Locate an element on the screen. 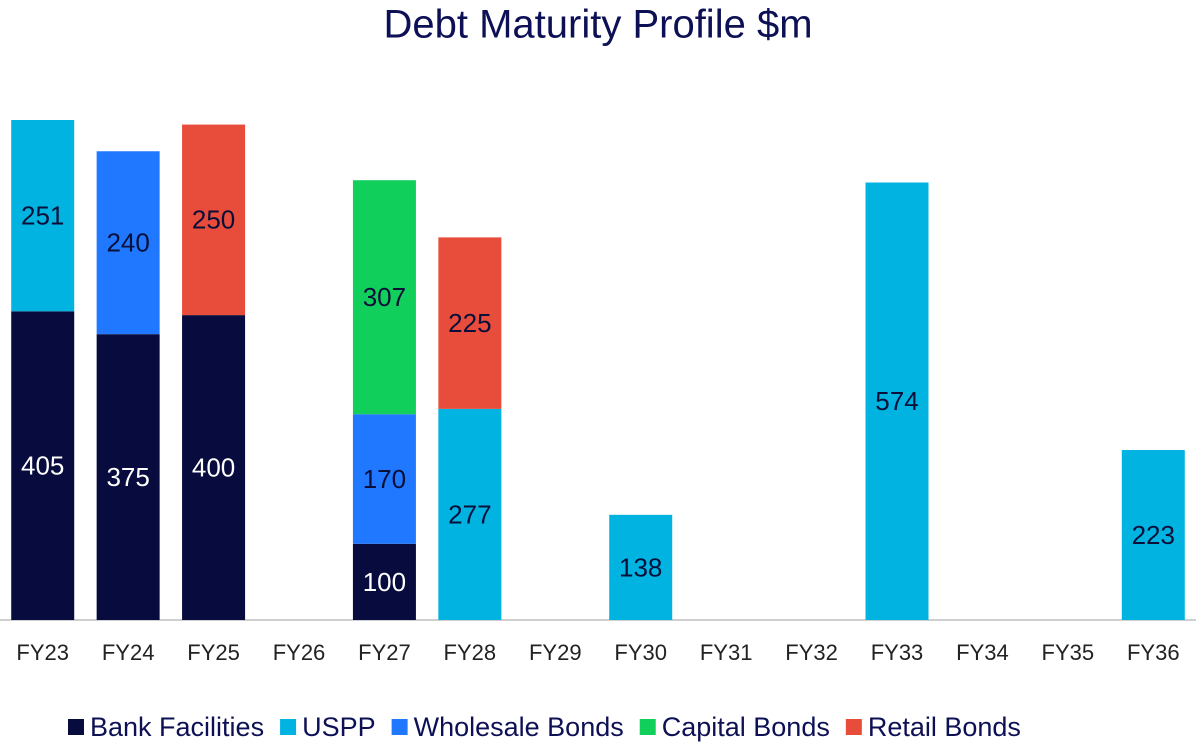  data-label: 400 is located at coordinates (213, 467).